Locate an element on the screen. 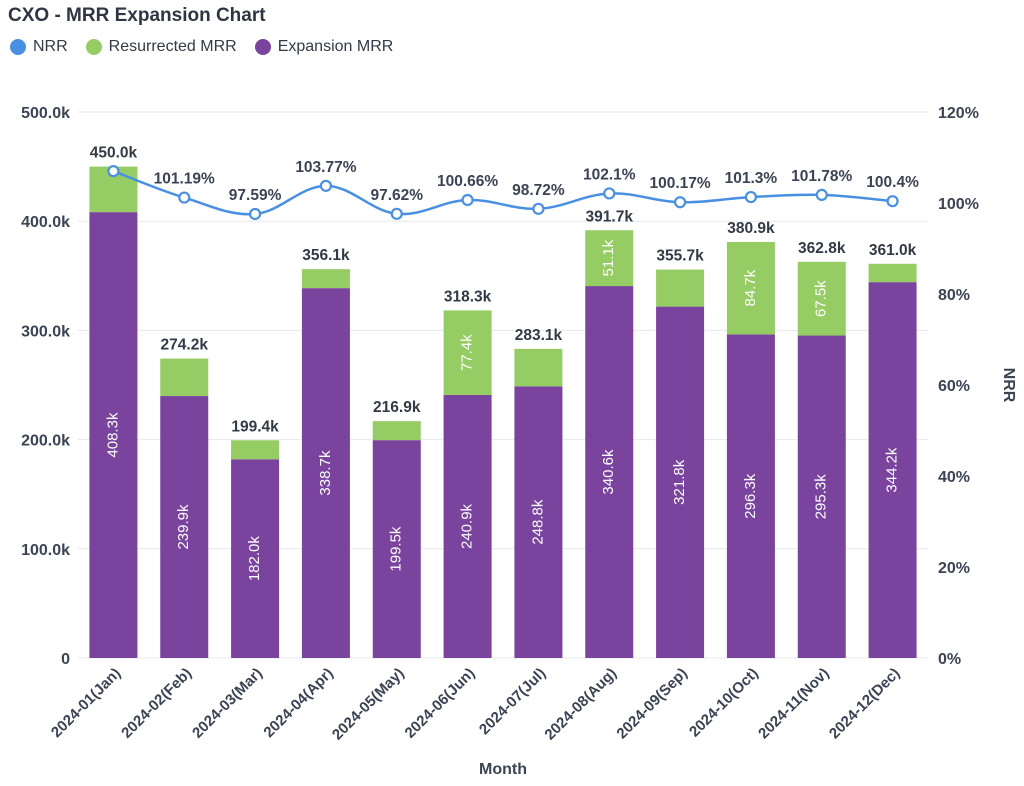 The image size is (1024, 786). expansion-value-label: 338.7k is located at coordinates (325, 473).